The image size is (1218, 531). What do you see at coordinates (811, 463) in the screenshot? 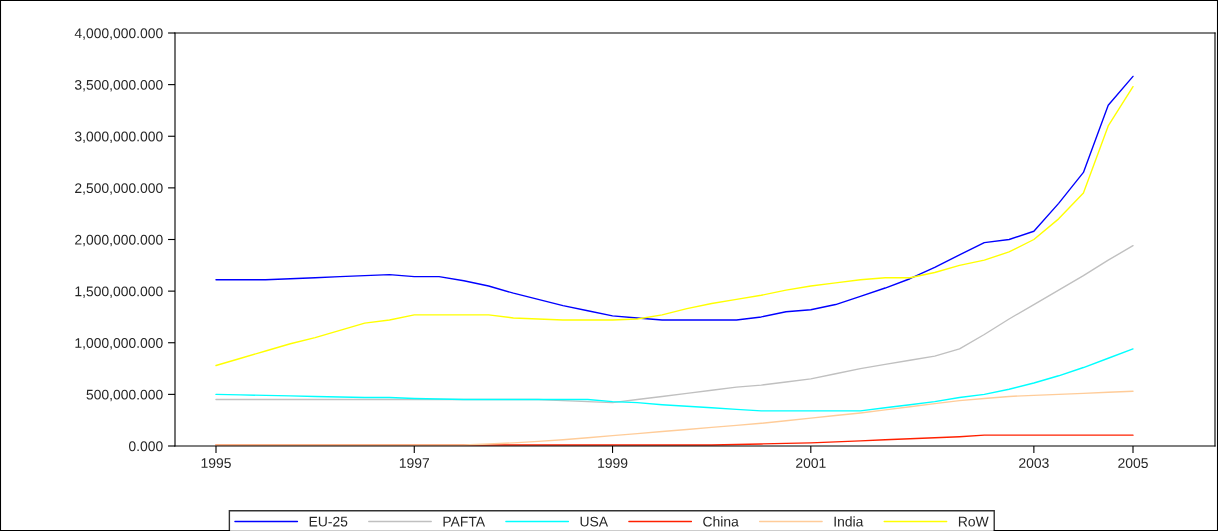
I see `x-tick-label: 2001` at bounding box center [811, 463].